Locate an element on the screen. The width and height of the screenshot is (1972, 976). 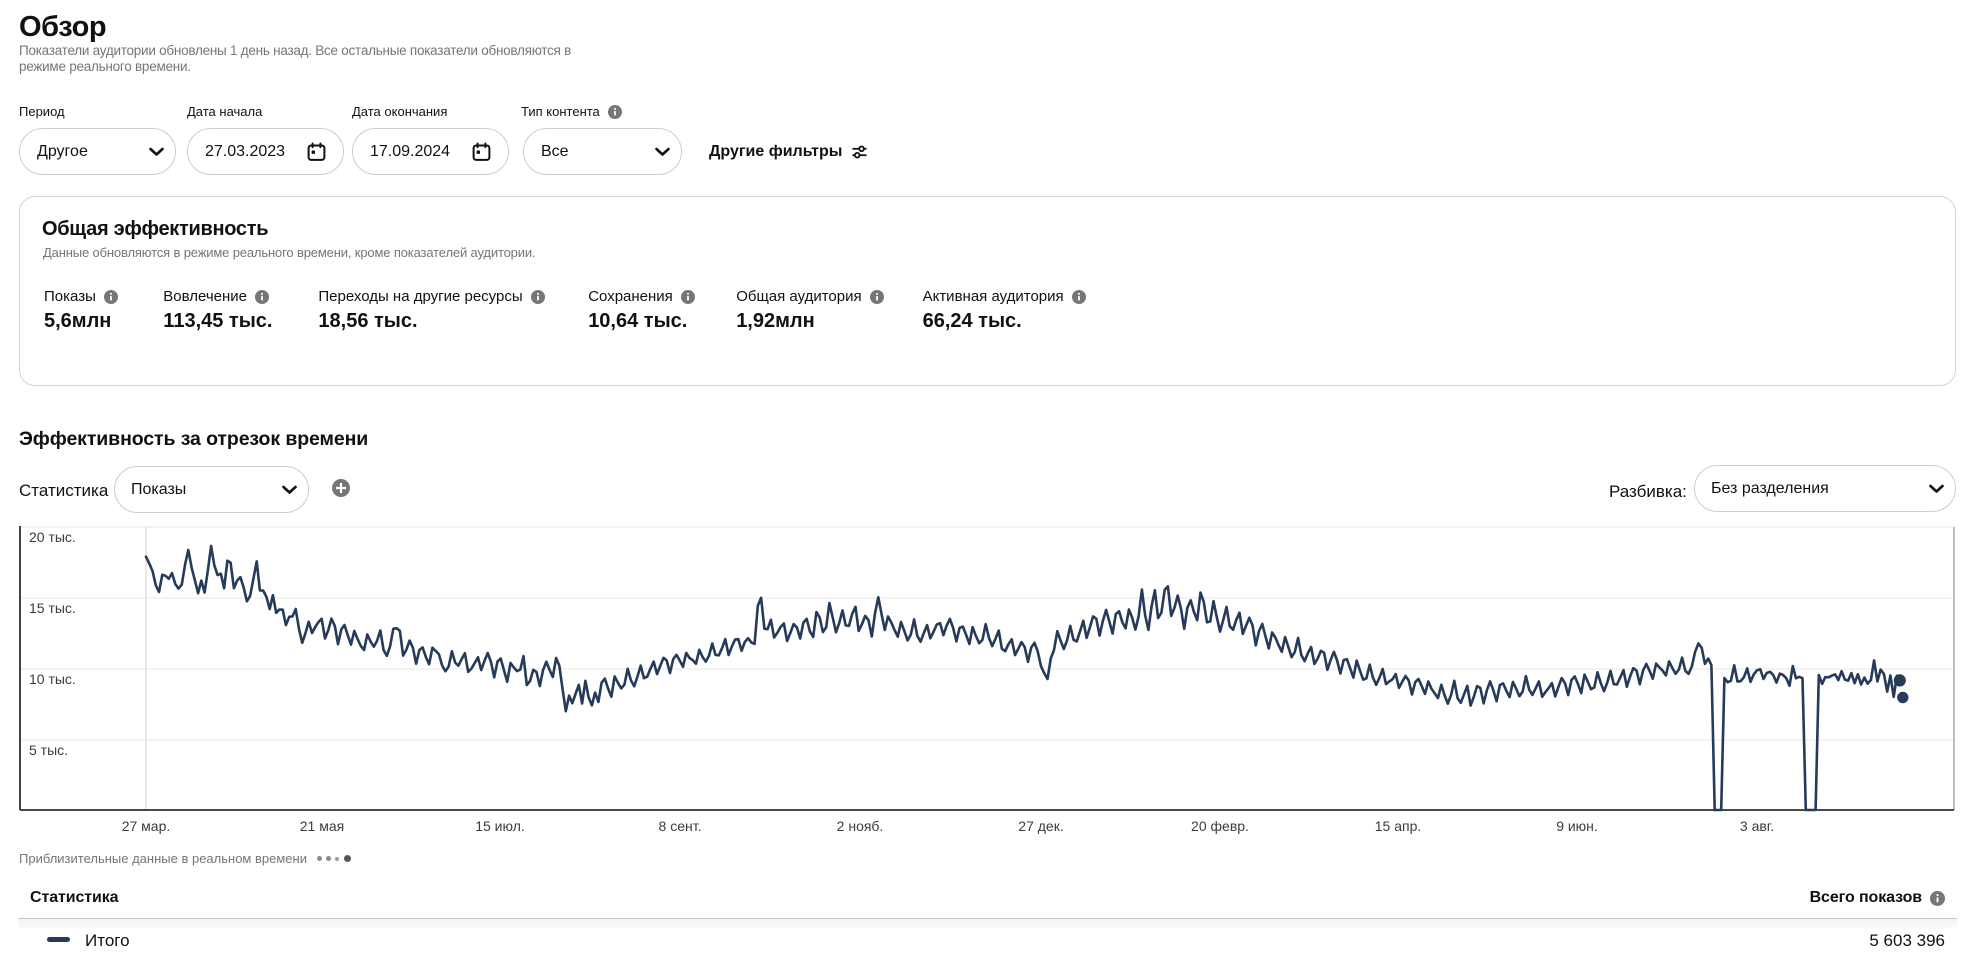
svg-text: 15 июл. is located at coordinates (500, 826).